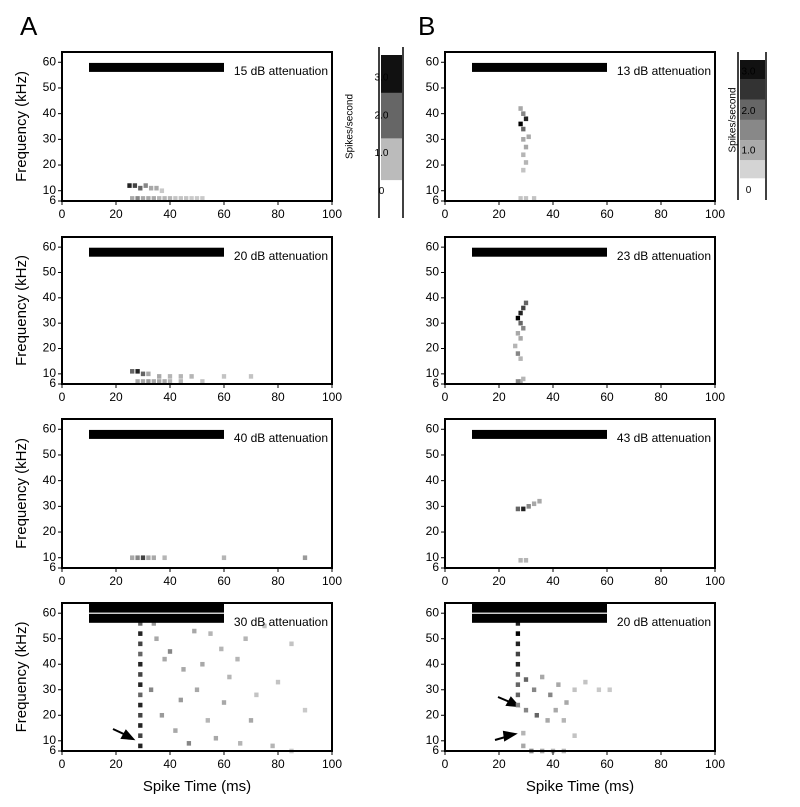 The height and width of the screenshot is (807, 800). What do you see at coordinates (281, 438) in the screenshot?
I see `annotation: 40 dB attenuation` at bounding box center [281, 438].